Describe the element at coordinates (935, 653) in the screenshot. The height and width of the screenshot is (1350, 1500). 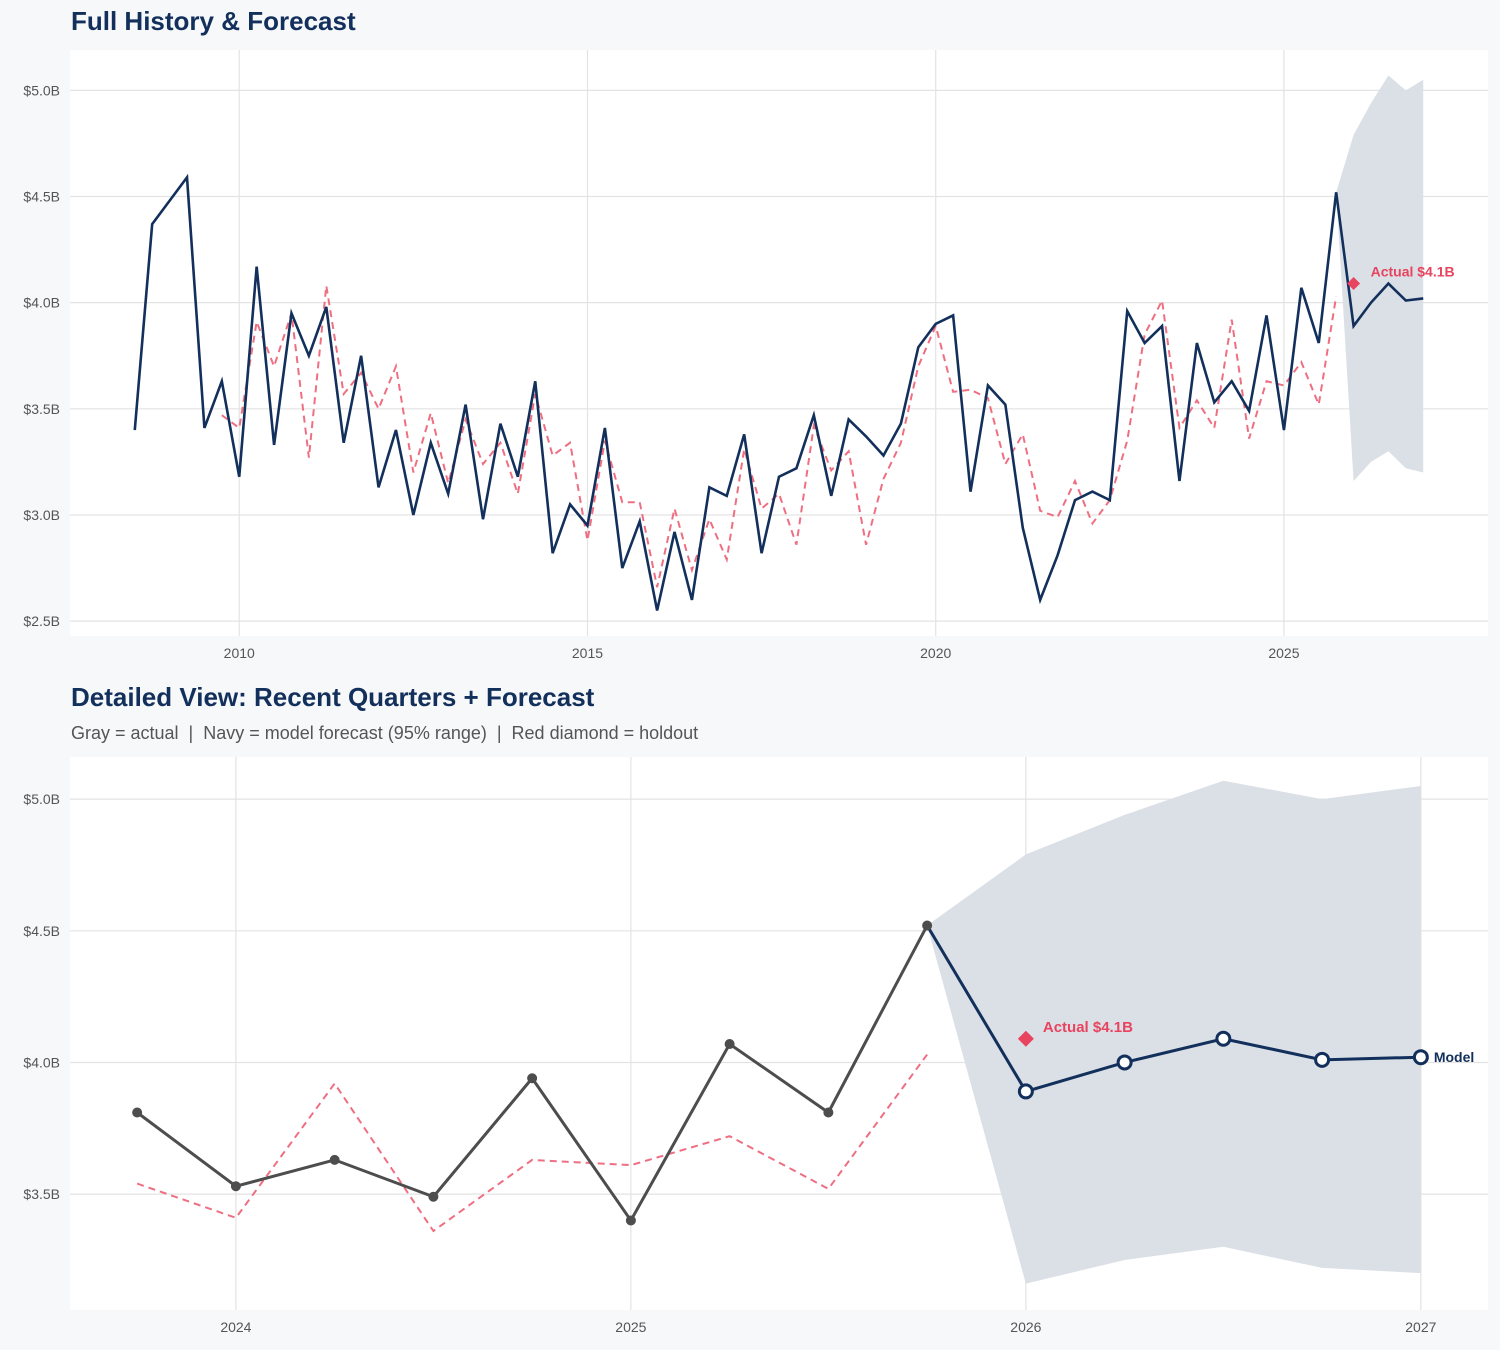
I see `x-tick-label: 2020` at that location.